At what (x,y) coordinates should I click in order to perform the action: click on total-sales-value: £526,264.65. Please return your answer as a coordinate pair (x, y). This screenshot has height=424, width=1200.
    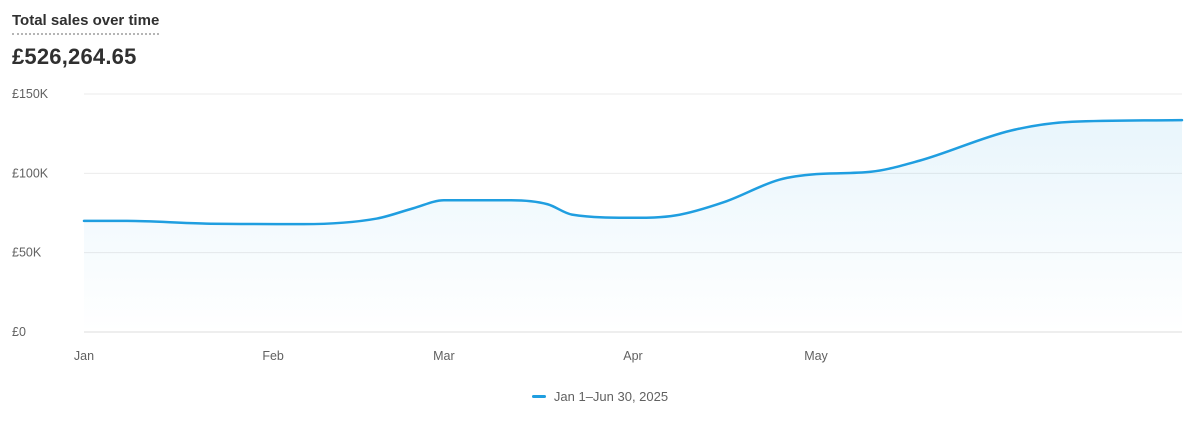
    Looking at the image, I should click on (74, 56).